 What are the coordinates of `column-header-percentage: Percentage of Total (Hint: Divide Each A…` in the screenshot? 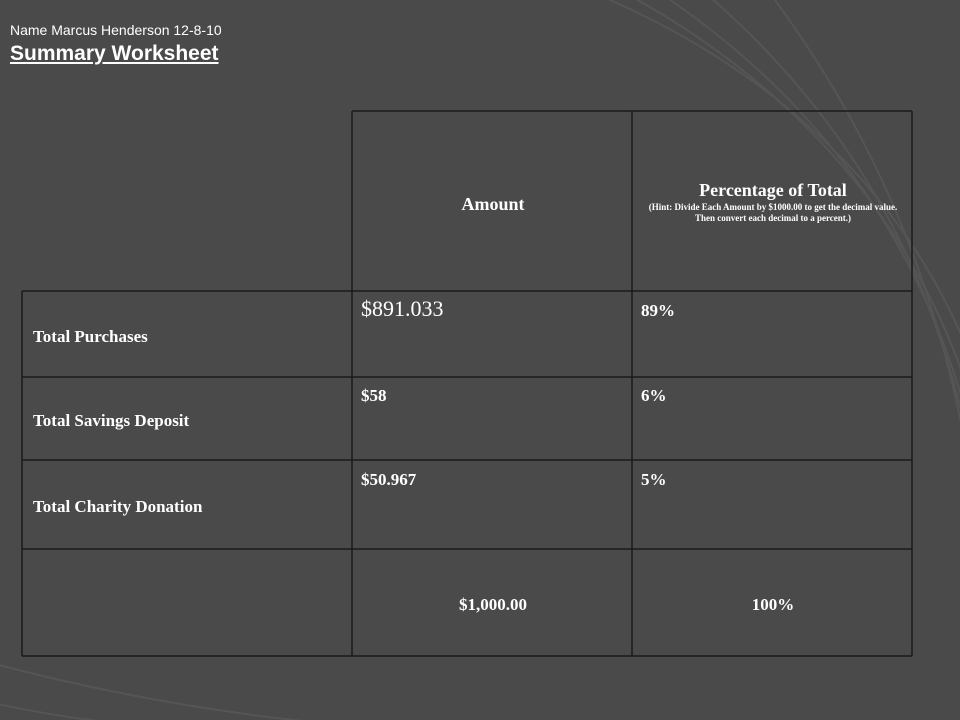 It's located at (773, 202).